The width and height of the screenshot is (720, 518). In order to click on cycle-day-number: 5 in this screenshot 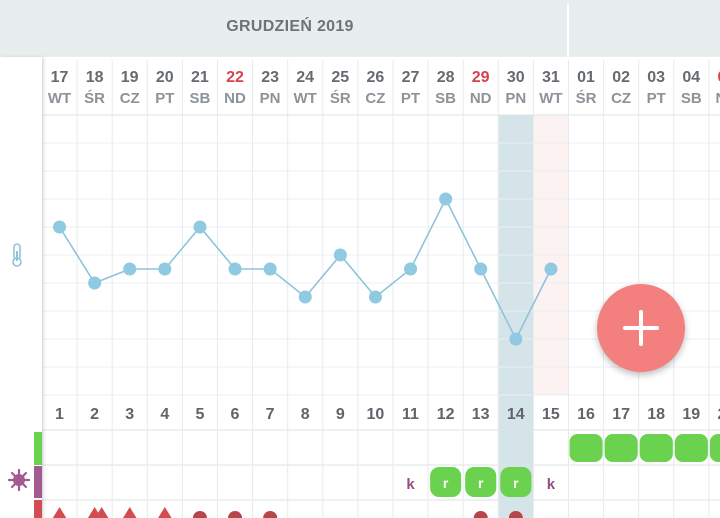, I will do `click(200, 414)`.